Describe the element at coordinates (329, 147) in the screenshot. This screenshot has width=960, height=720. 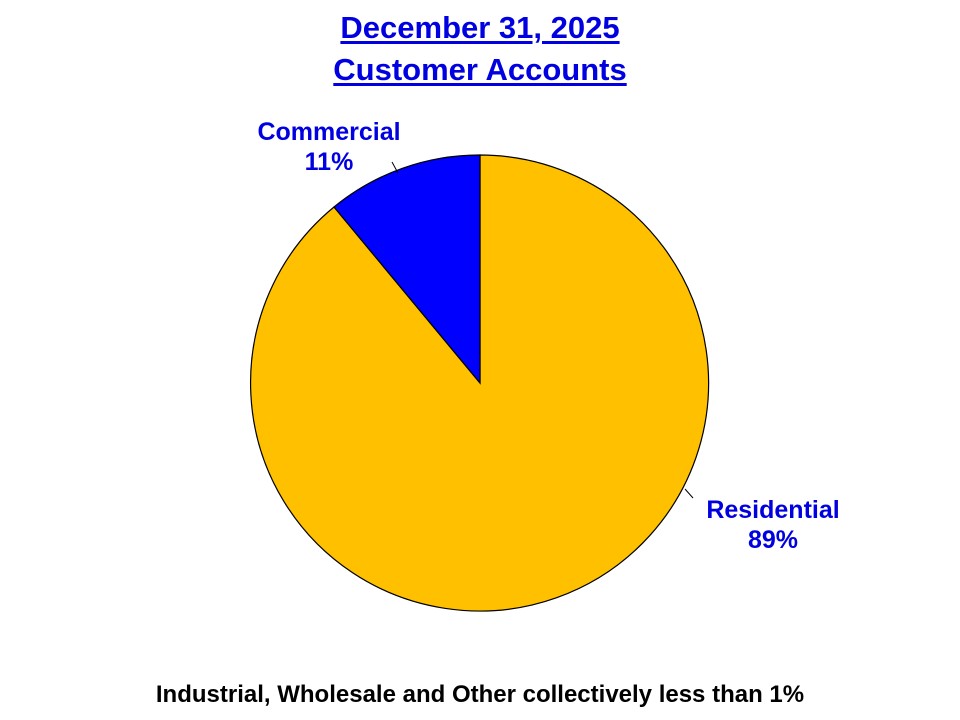
I see `data-label-commercial: Commercial 11%` at that location.